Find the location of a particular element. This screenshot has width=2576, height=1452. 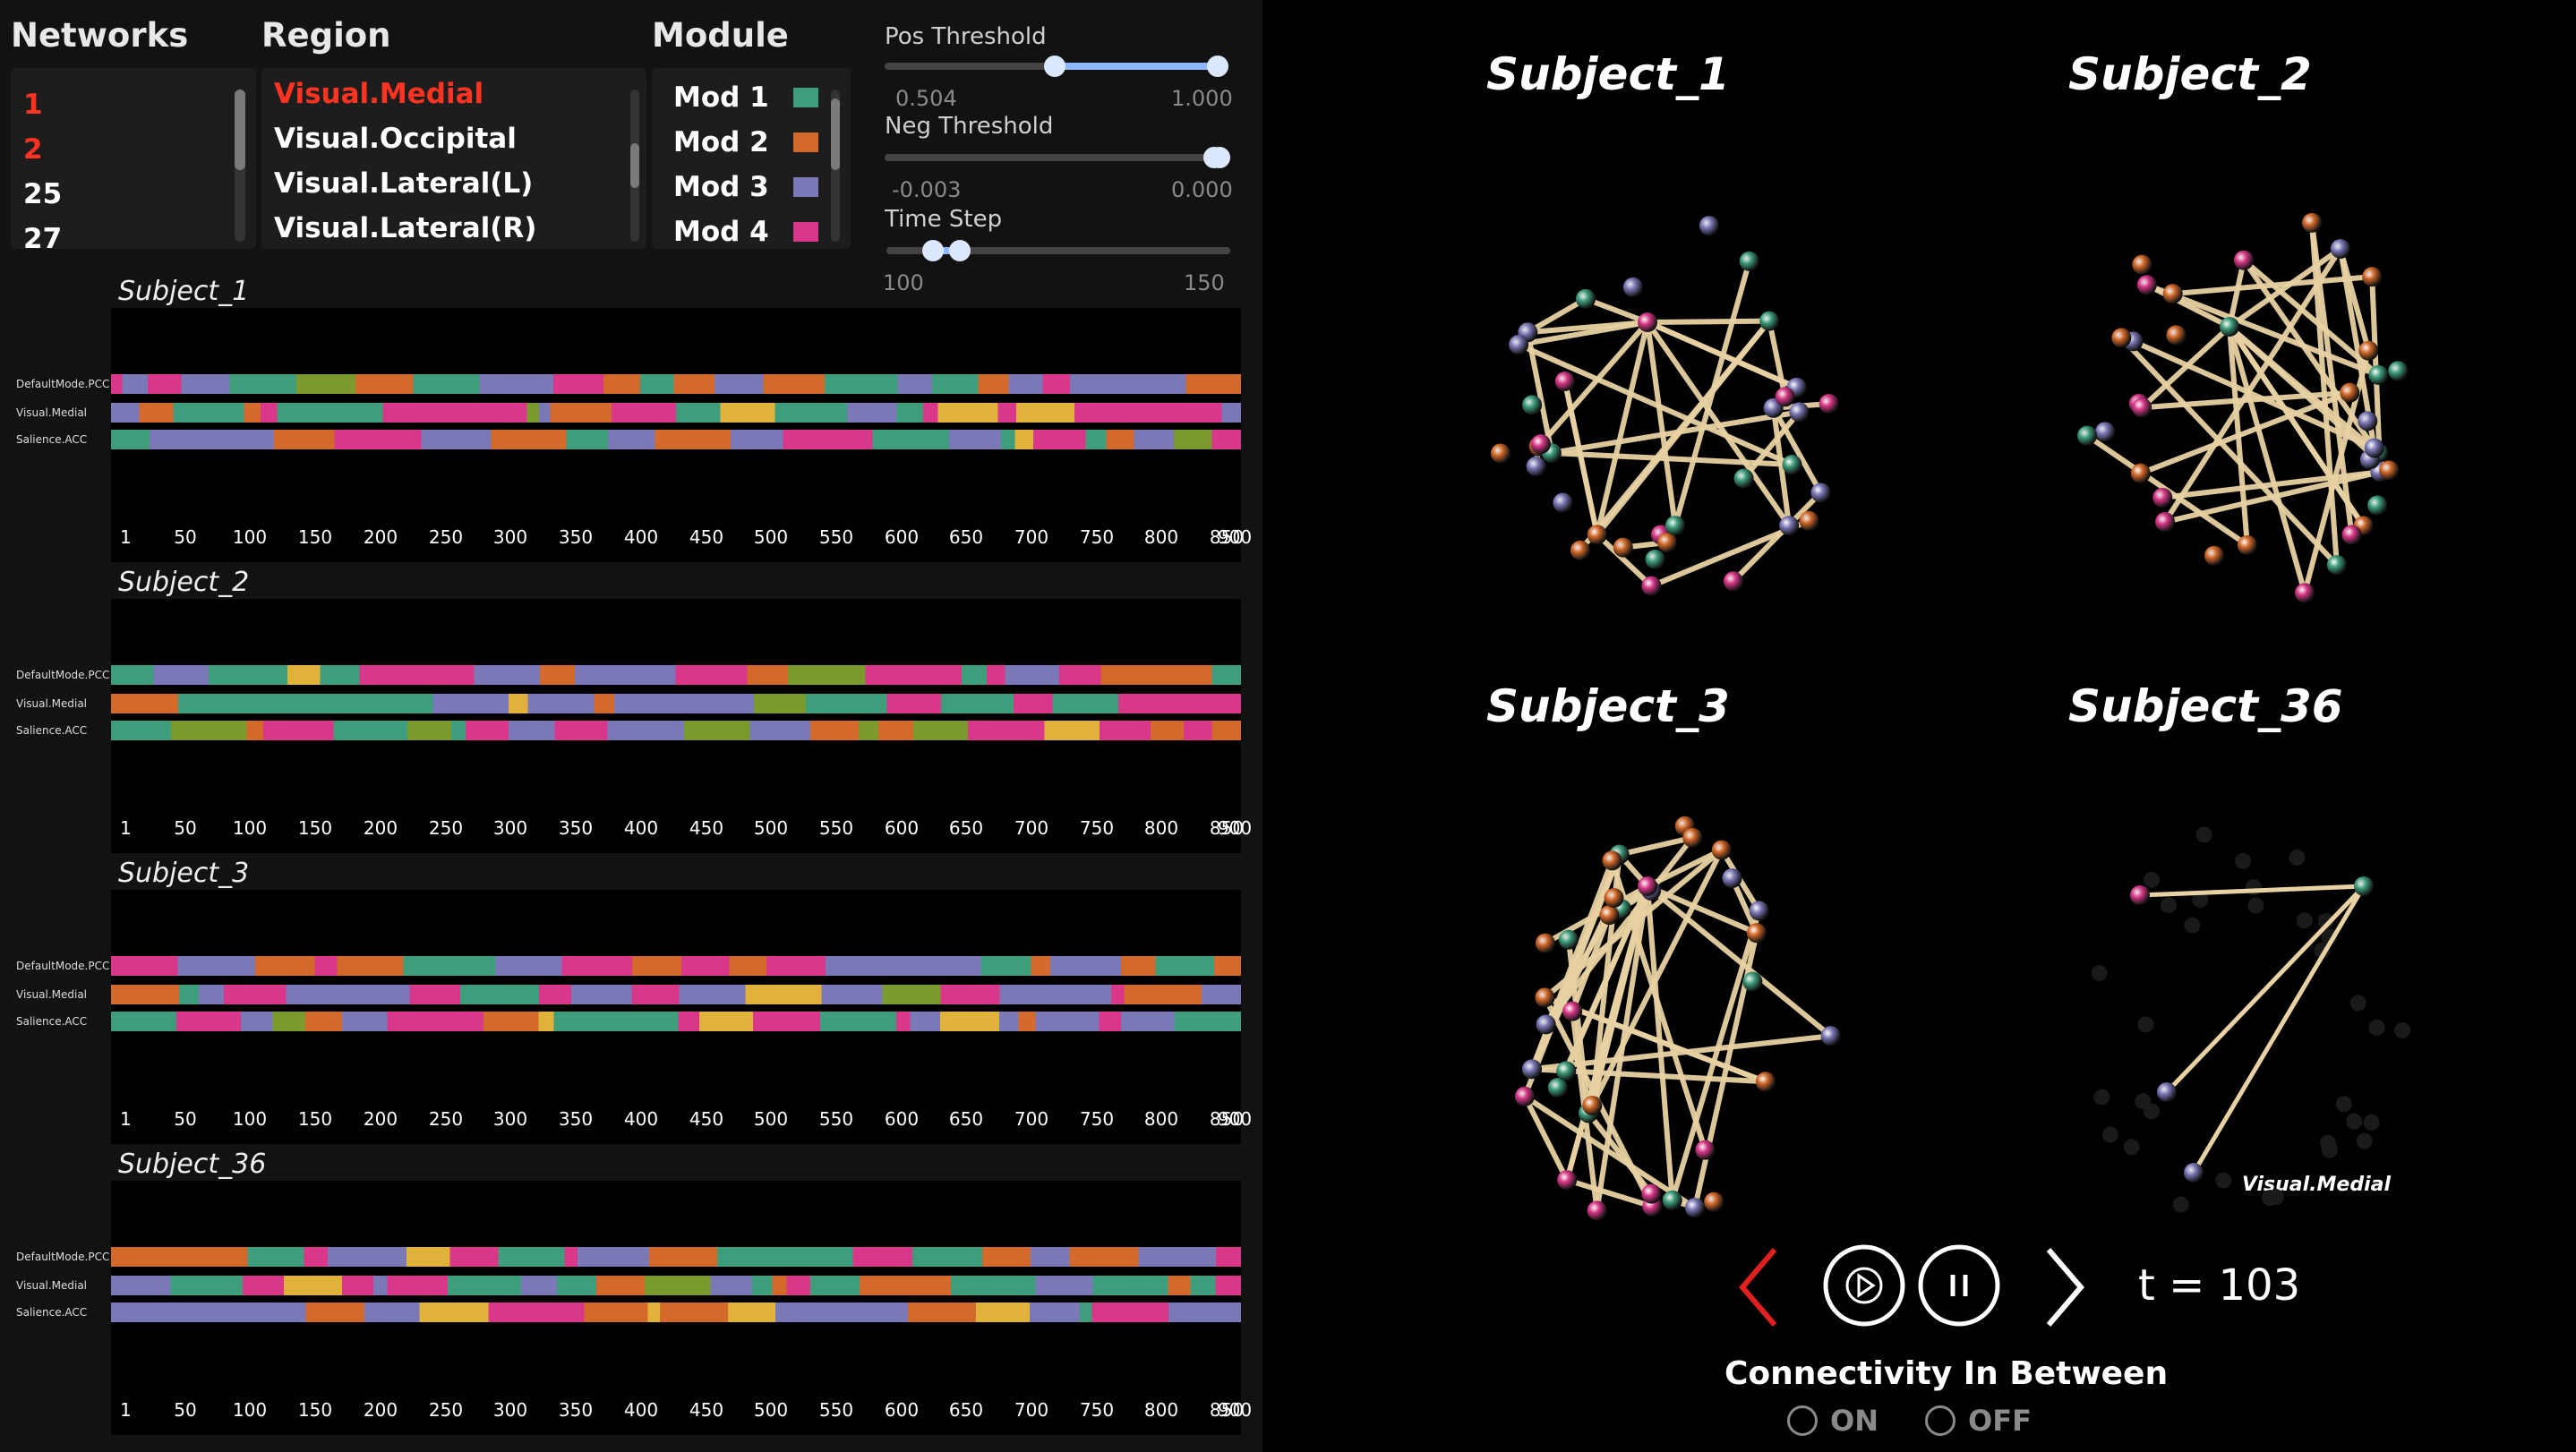

connectivity-off-radio: OFF is located at coordinates (1978, 1421).